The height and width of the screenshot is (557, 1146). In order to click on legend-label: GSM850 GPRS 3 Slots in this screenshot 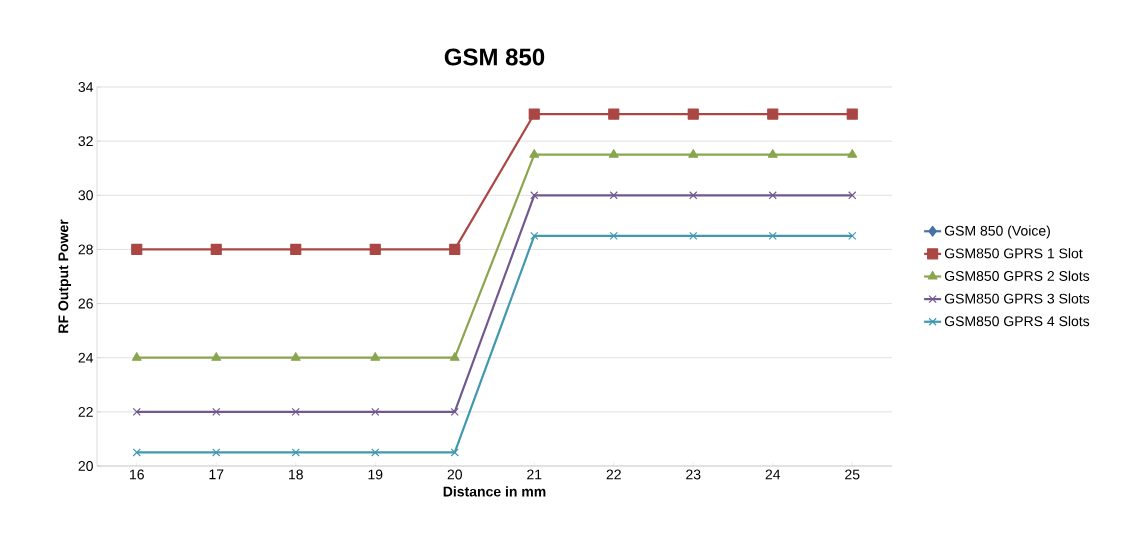, I will do `click(1017, 298)`.